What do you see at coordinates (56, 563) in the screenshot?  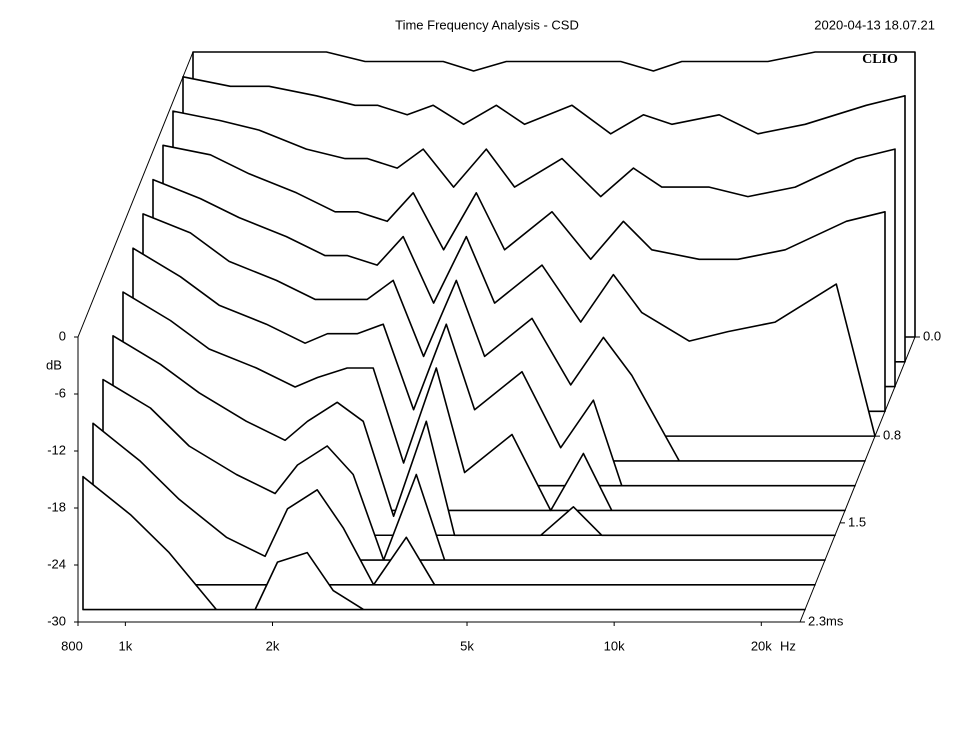 I see `y-tick-label: -24` at bounding box center [56, 563].